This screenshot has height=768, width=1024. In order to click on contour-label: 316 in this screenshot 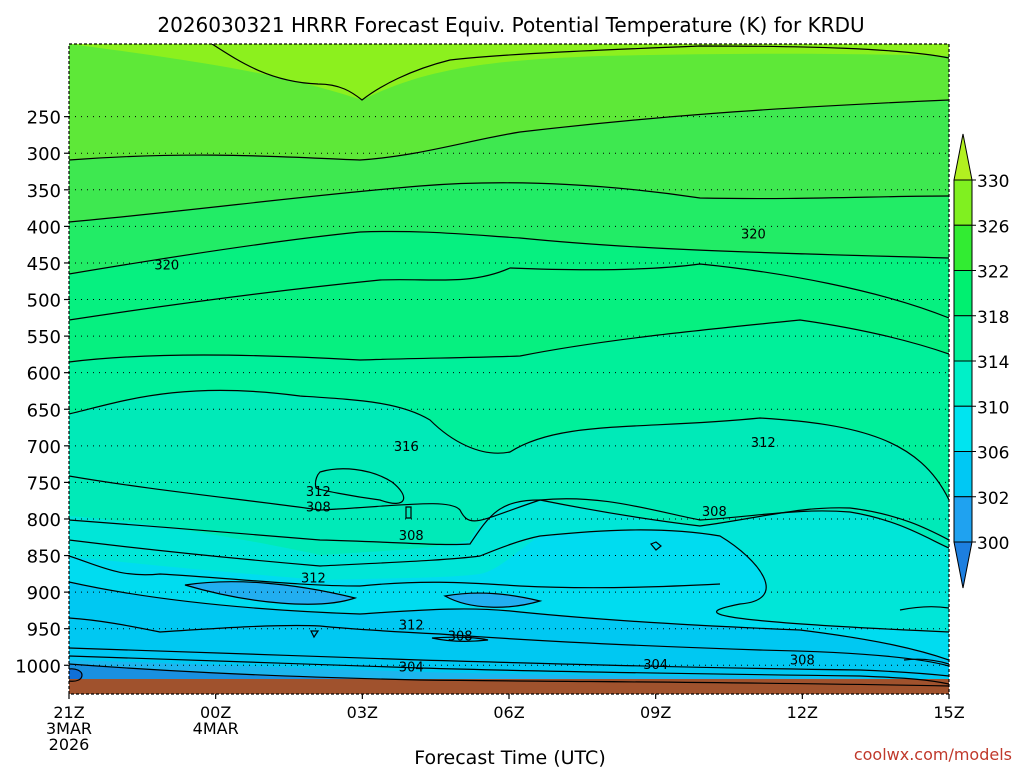, I will do `click(406, 447)`.